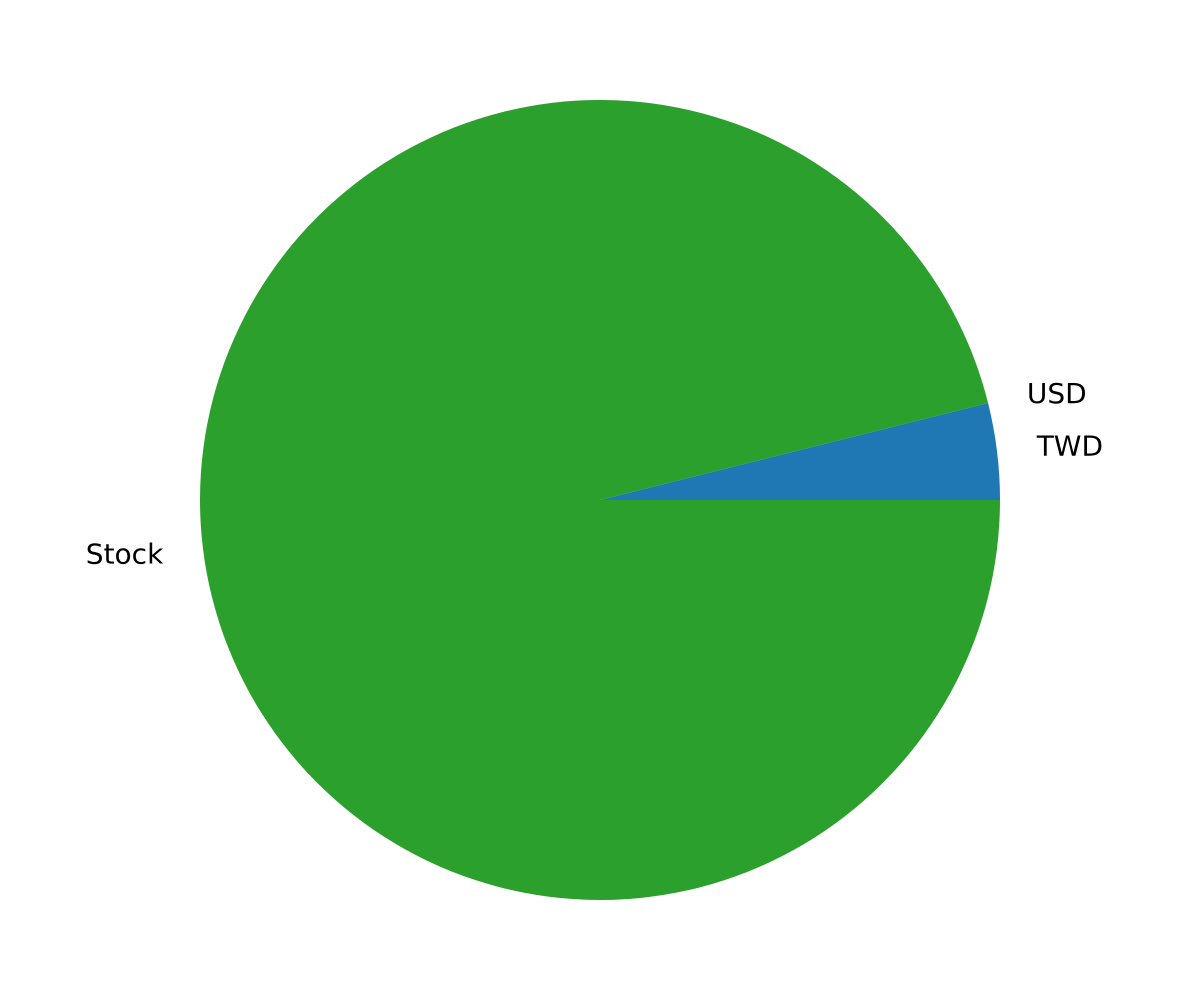 This screenshot has height=1000, width=1200. What do you see at coordinates (1057, 393) in the screenshot?
I see `pie-label-usd: USD` at bounding box center [1057, 393].